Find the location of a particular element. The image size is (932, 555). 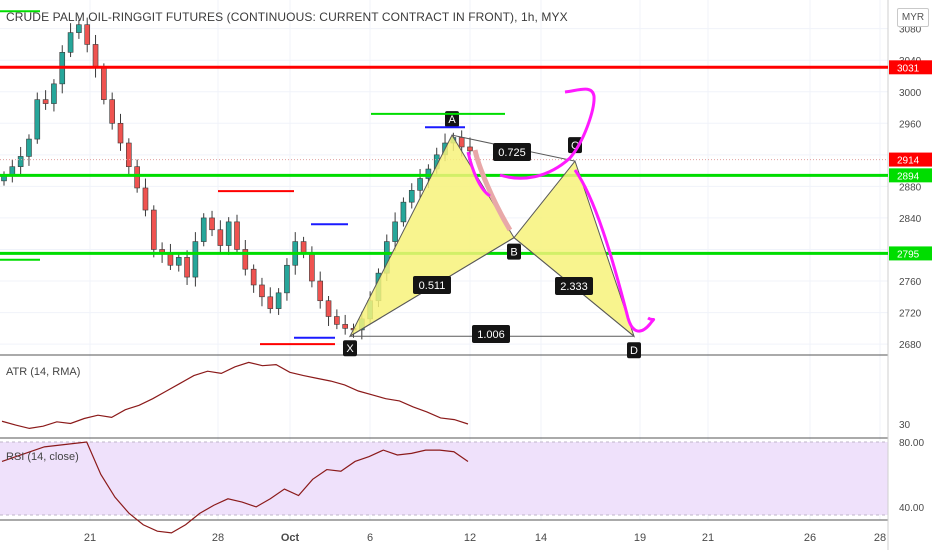

rsi-tick-label: 40.00 is located at coordinates (911, 508).